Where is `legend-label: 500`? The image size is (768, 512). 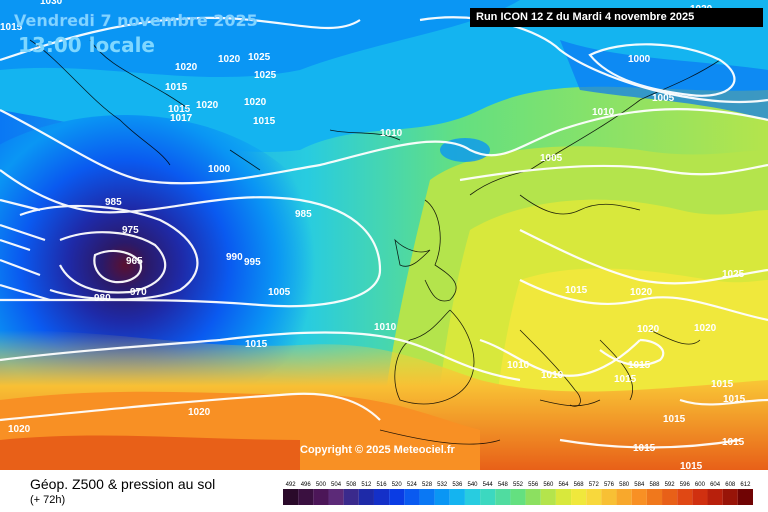
legend-label: 500 is located at coordinates (321, 485).